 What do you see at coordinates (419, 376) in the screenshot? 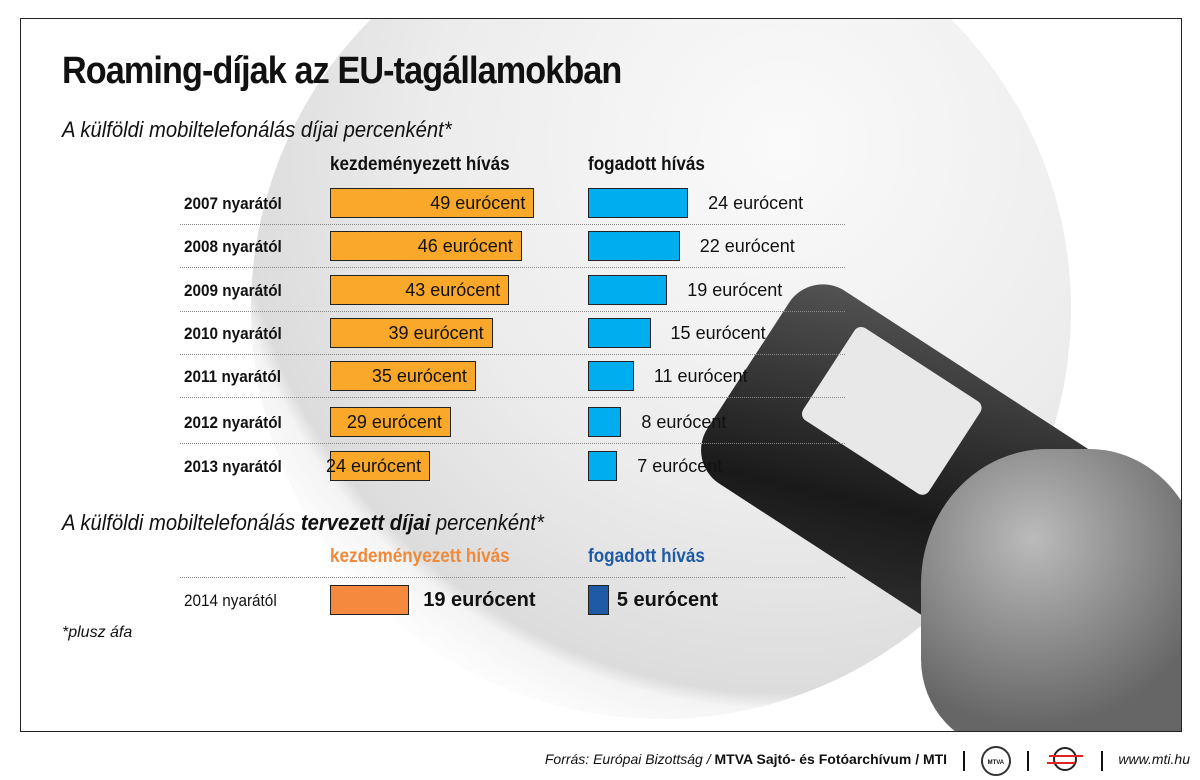
I see `bar-label-outgoing: 35 eurócent` at bounding box center [419, 376].